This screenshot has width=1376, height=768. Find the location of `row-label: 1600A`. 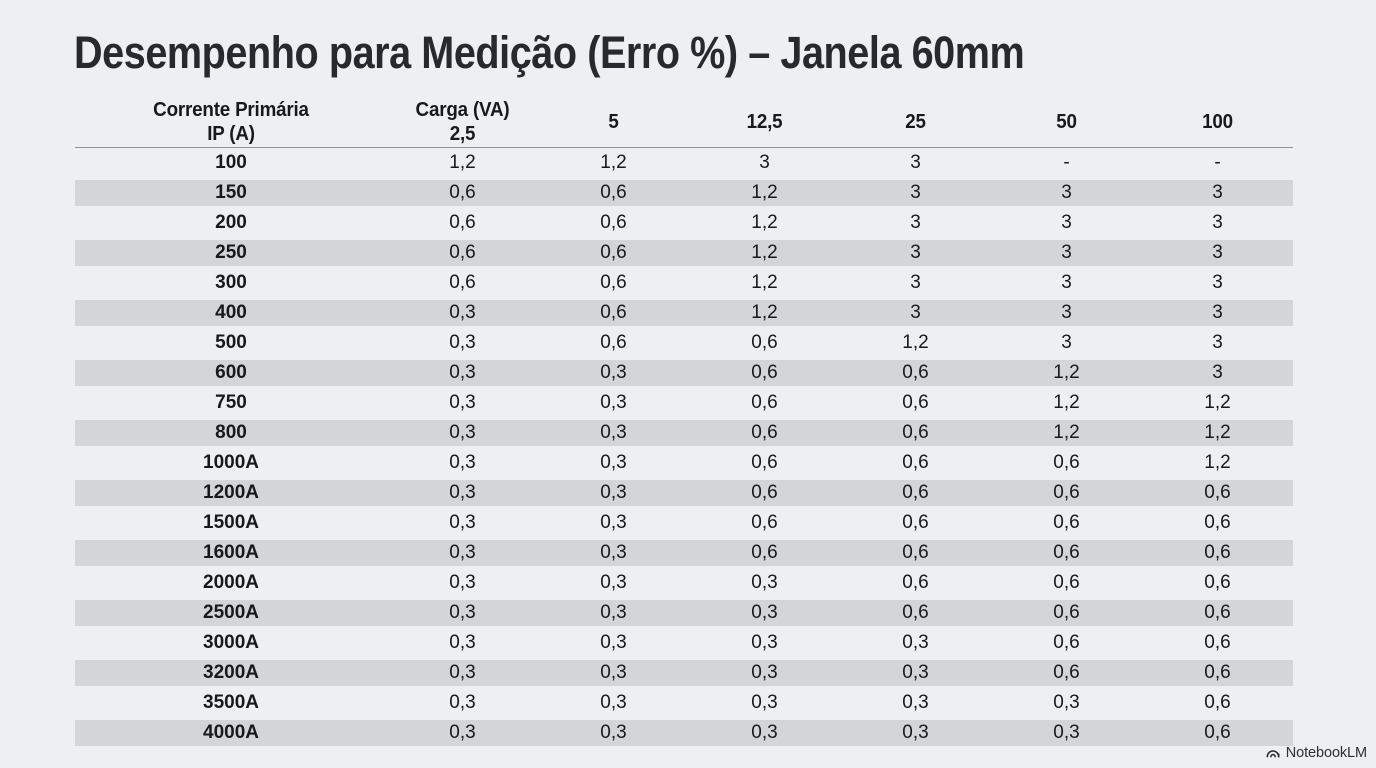

row-label: 1600A is located at coordinates (231, 552).